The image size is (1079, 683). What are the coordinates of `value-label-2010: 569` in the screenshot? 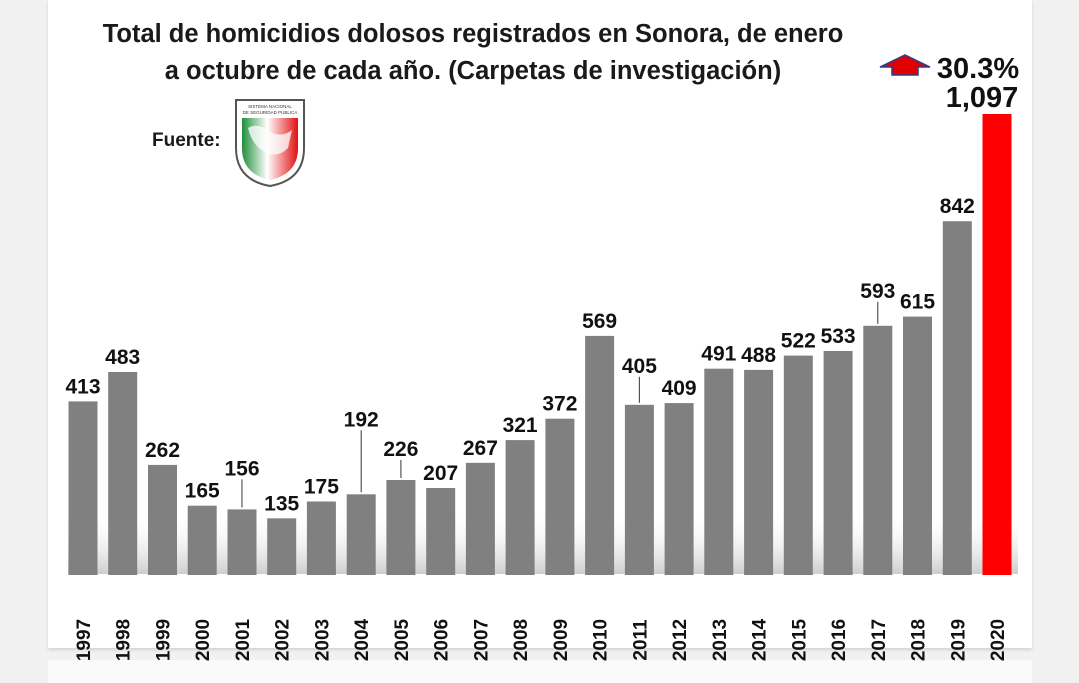 It's located at (599, 321).